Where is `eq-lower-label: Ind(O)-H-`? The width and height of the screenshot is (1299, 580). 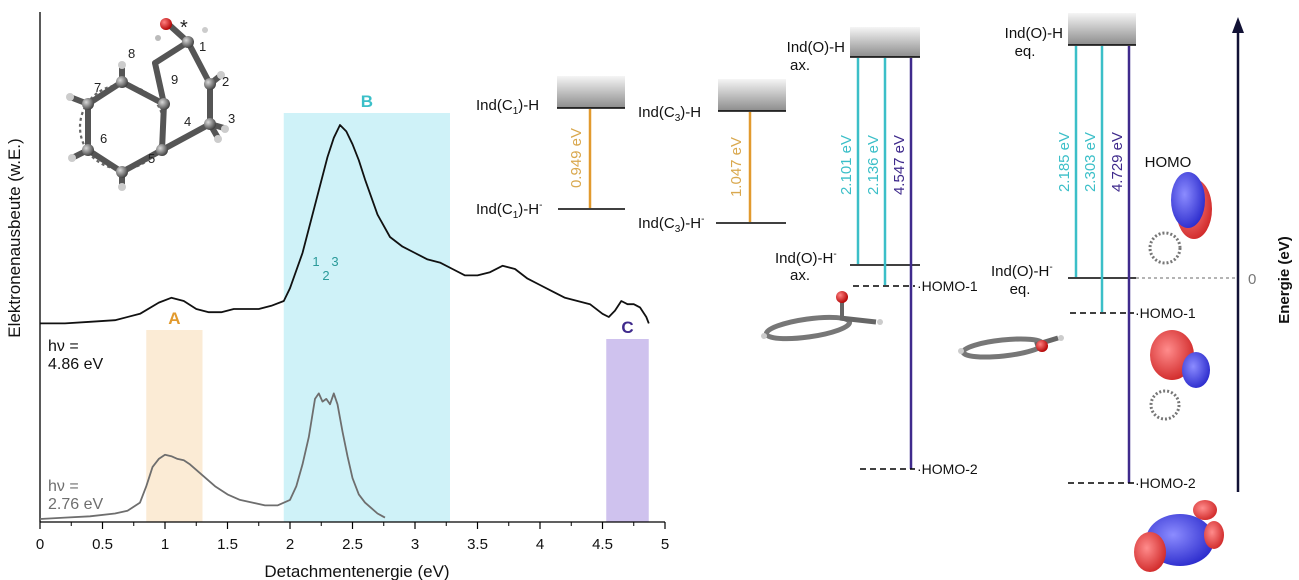 eq-lower-label: Ind(O)-H- is located at coordinates (1022, 271).